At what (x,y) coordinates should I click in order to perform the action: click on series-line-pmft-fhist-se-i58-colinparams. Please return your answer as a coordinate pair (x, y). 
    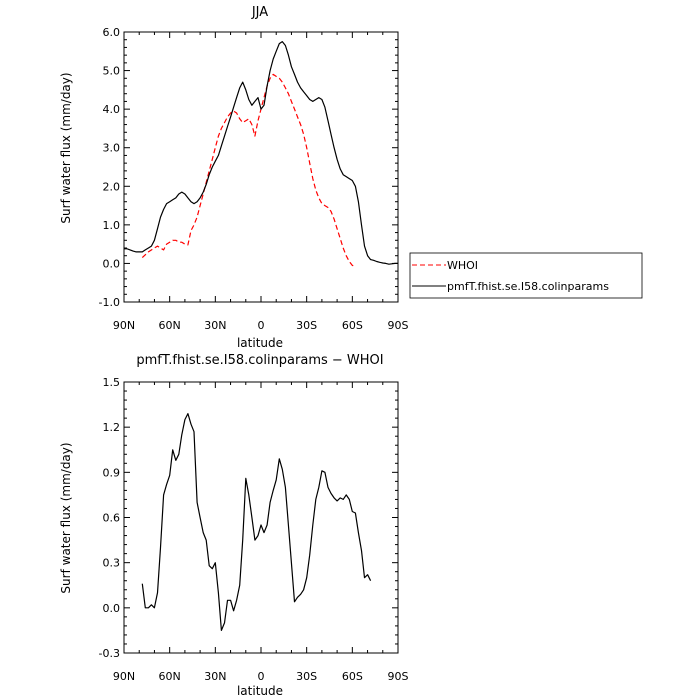
    Looking at the image, I should click on (261, 152).